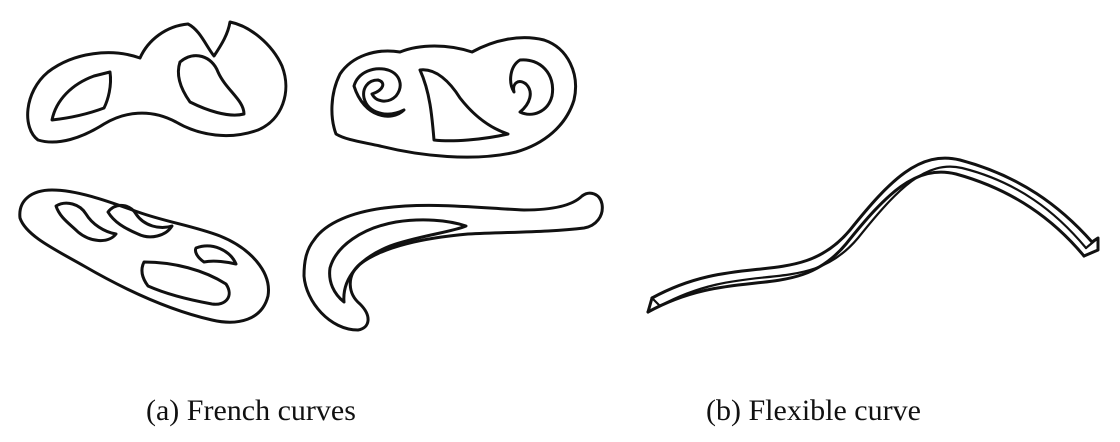 The height and width of the screenshot is (442, 1120). I want to click on caption-french-curves: (a) French curves, so click(251, 410).